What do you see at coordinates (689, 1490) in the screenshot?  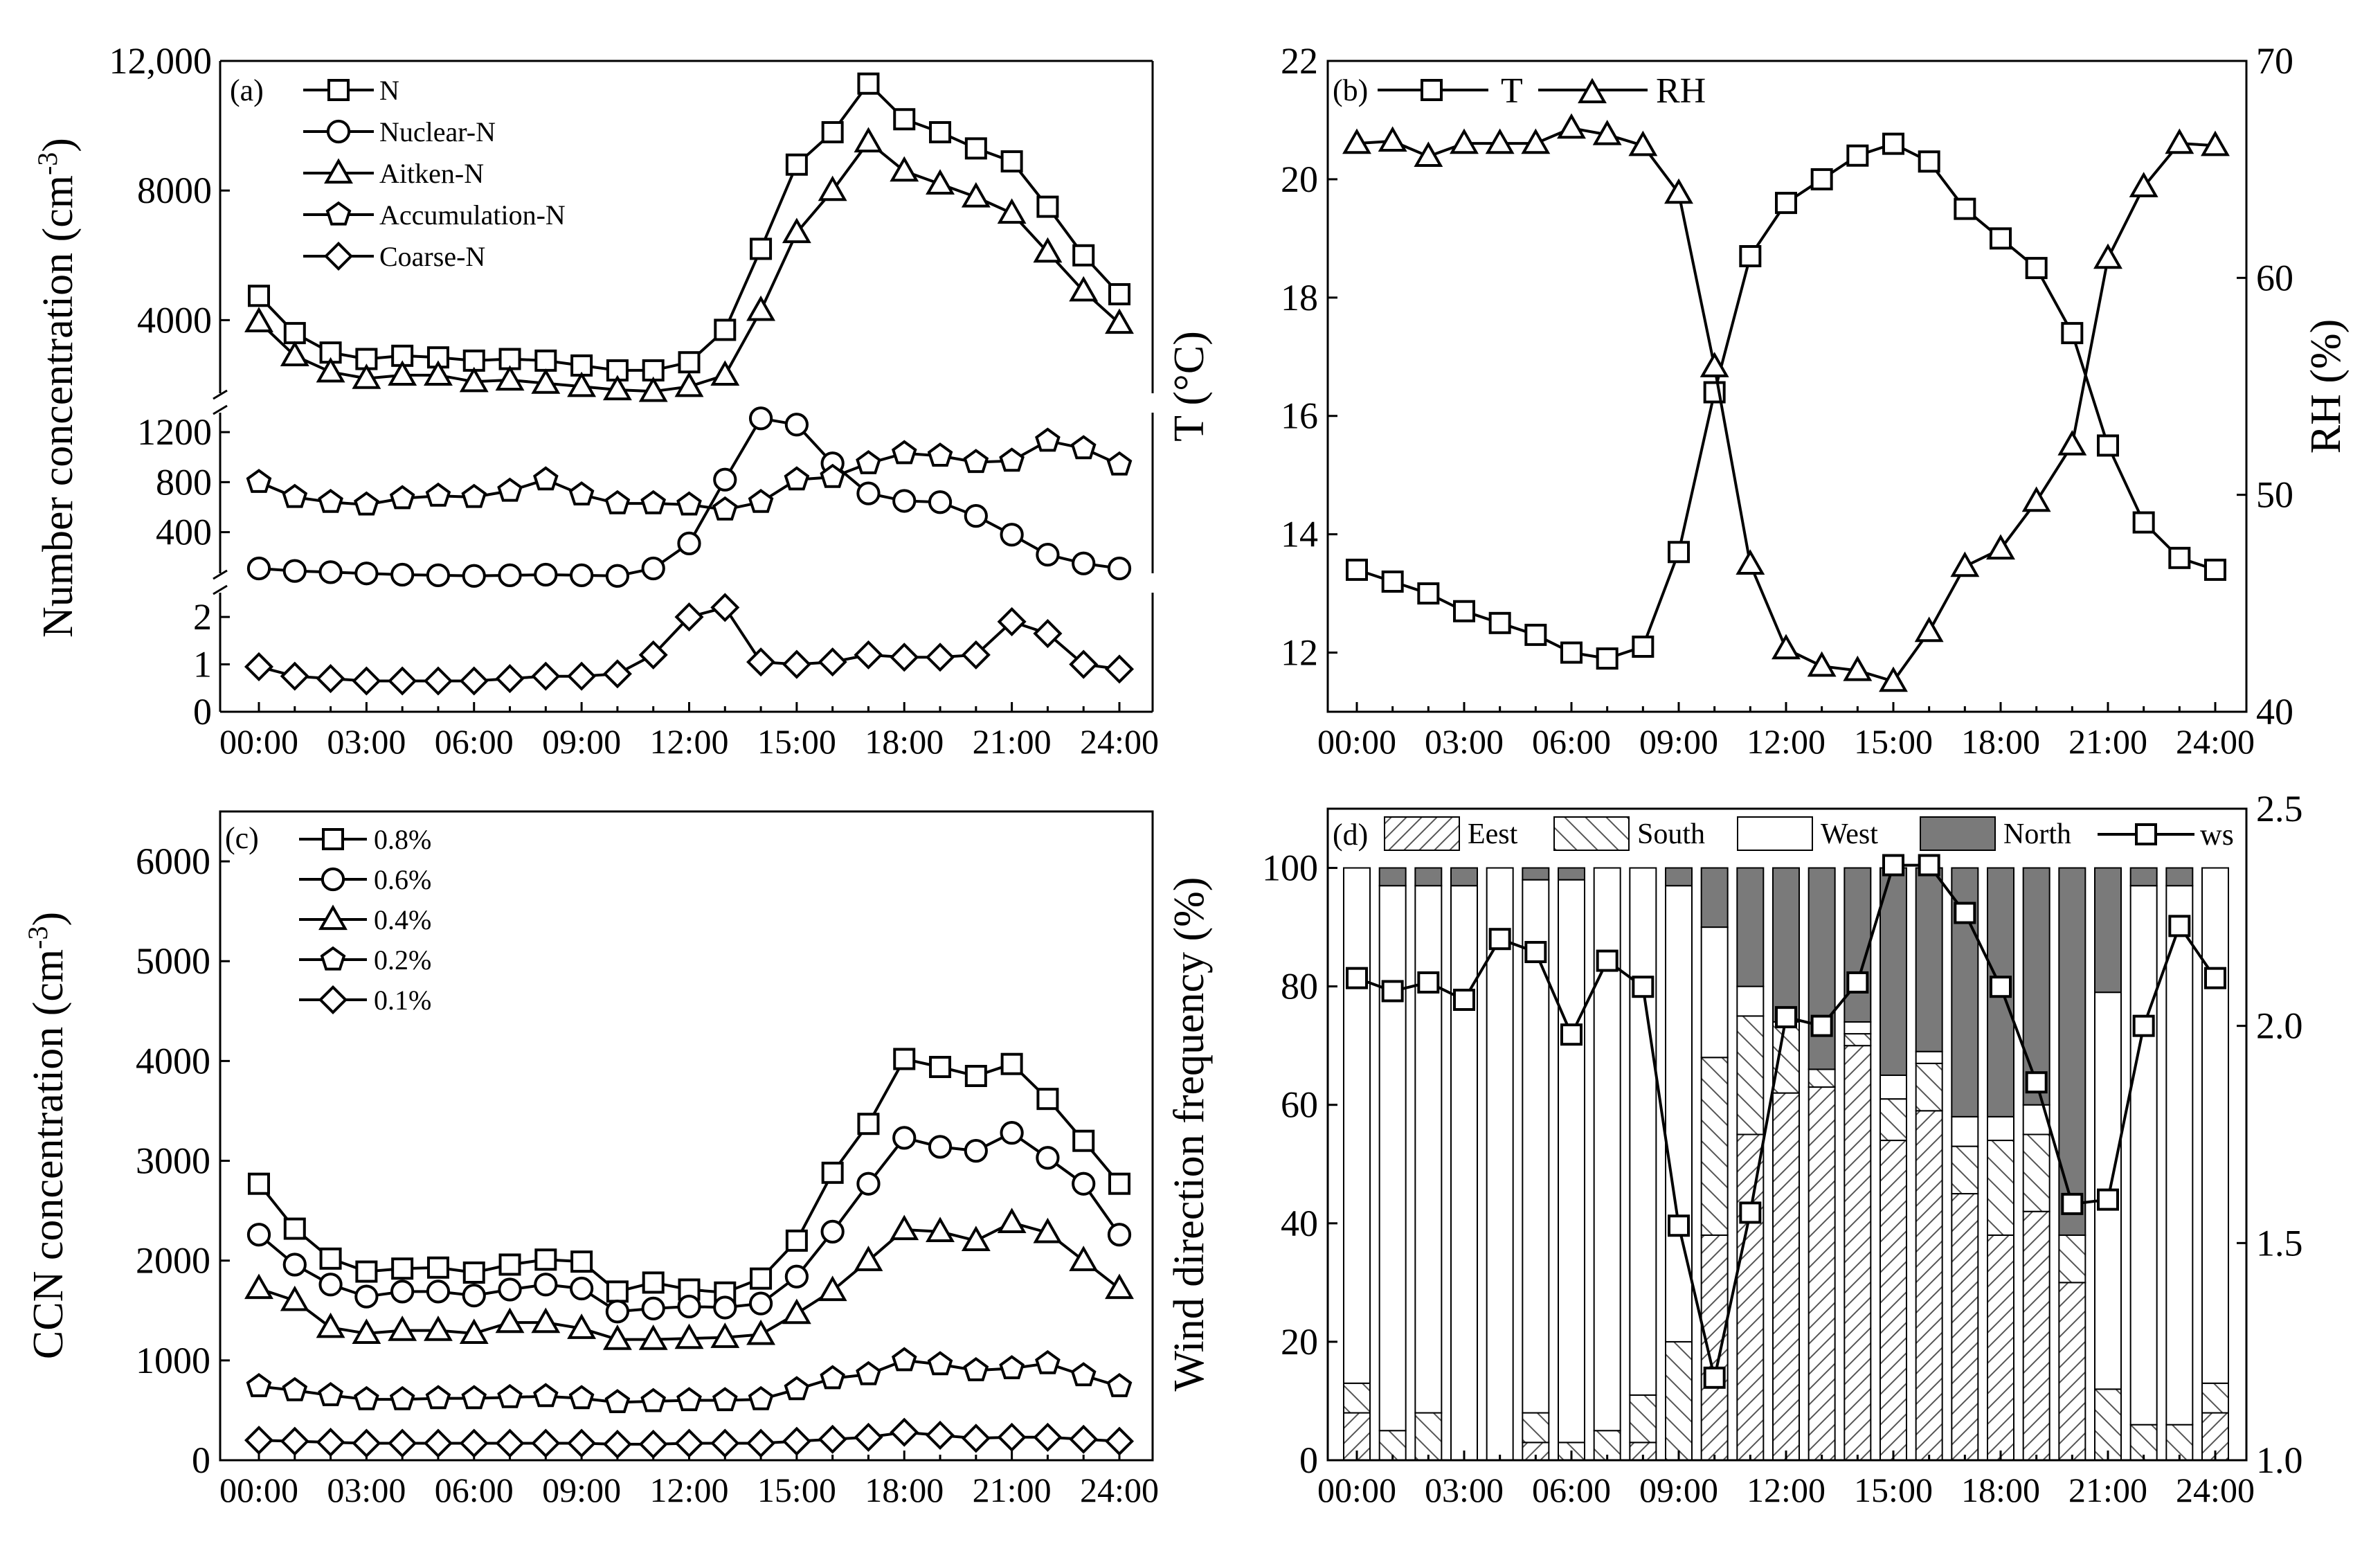 I see `panel-c-xtick-label: 12:00` at bounding box center [689, 1490].